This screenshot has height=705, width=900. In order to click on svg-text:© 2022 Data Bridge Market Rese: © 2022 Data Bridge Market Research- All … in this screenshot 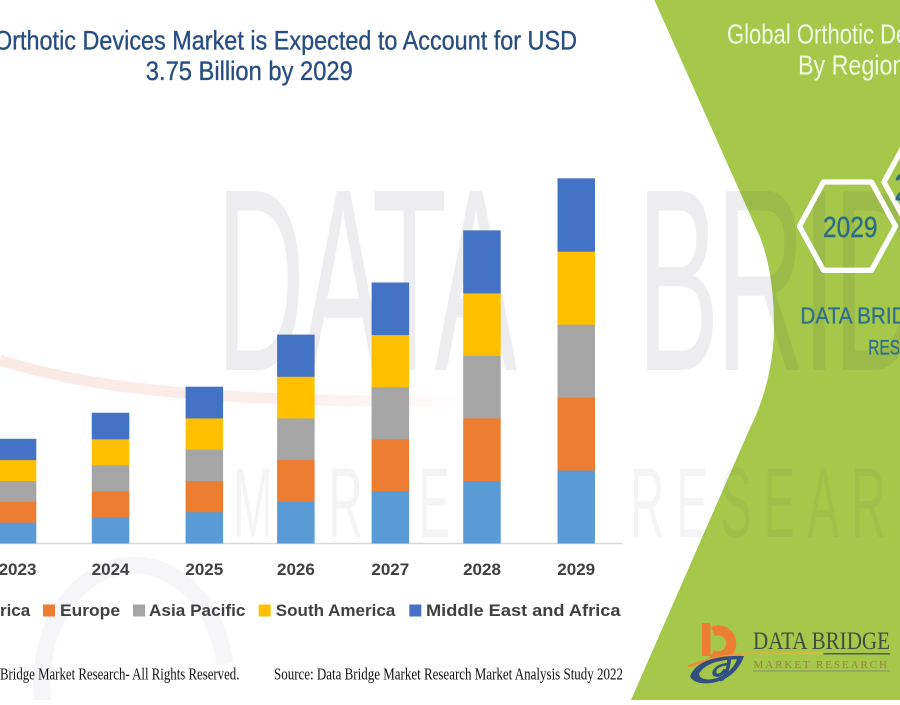, I will do `click(119, 673)`.